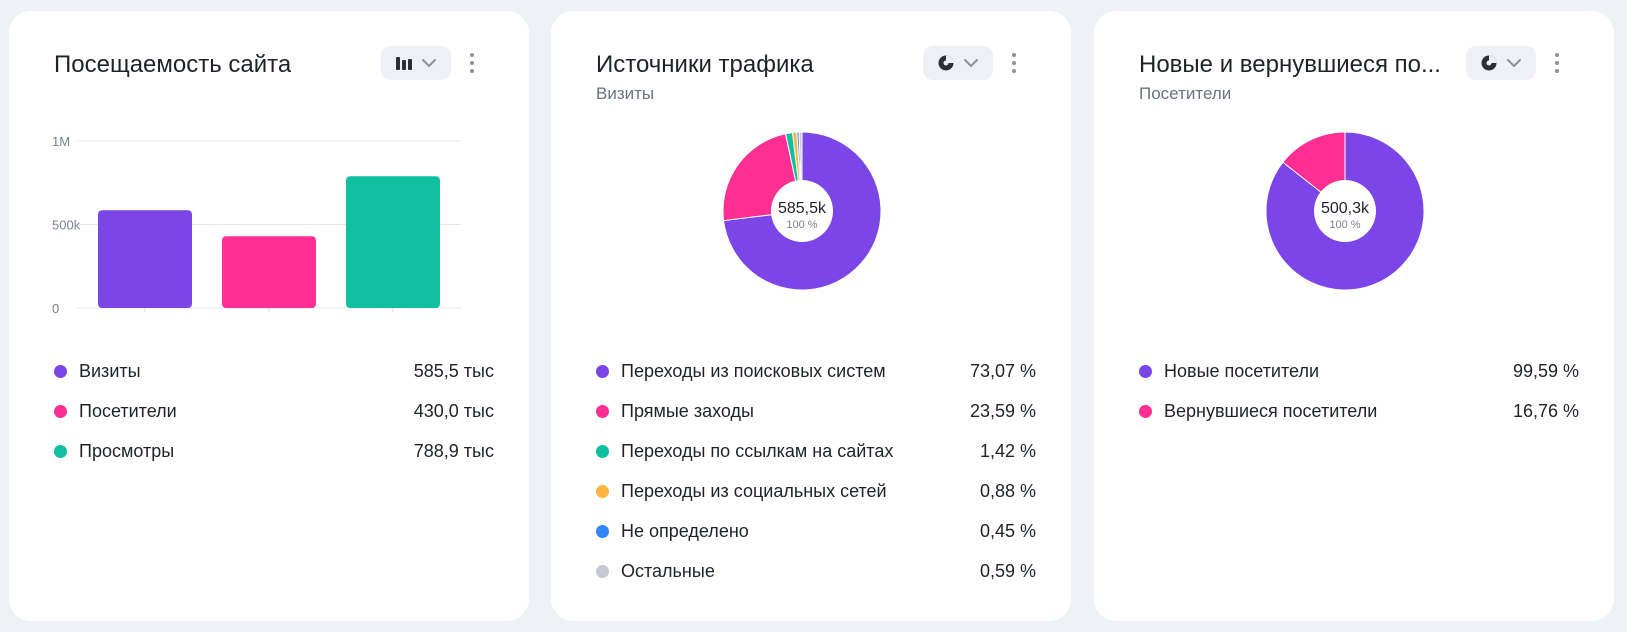  I want to click on legend-value: 0,88 %, so click(1007, 490).